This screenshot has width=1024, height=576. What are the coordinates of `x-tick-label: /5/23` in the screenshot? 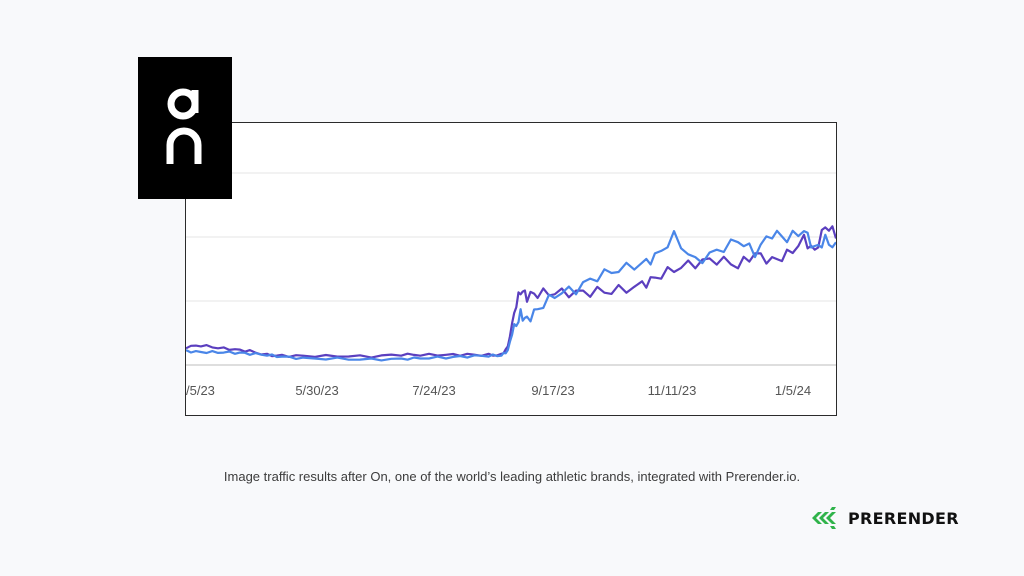 It's located at (200, 390).